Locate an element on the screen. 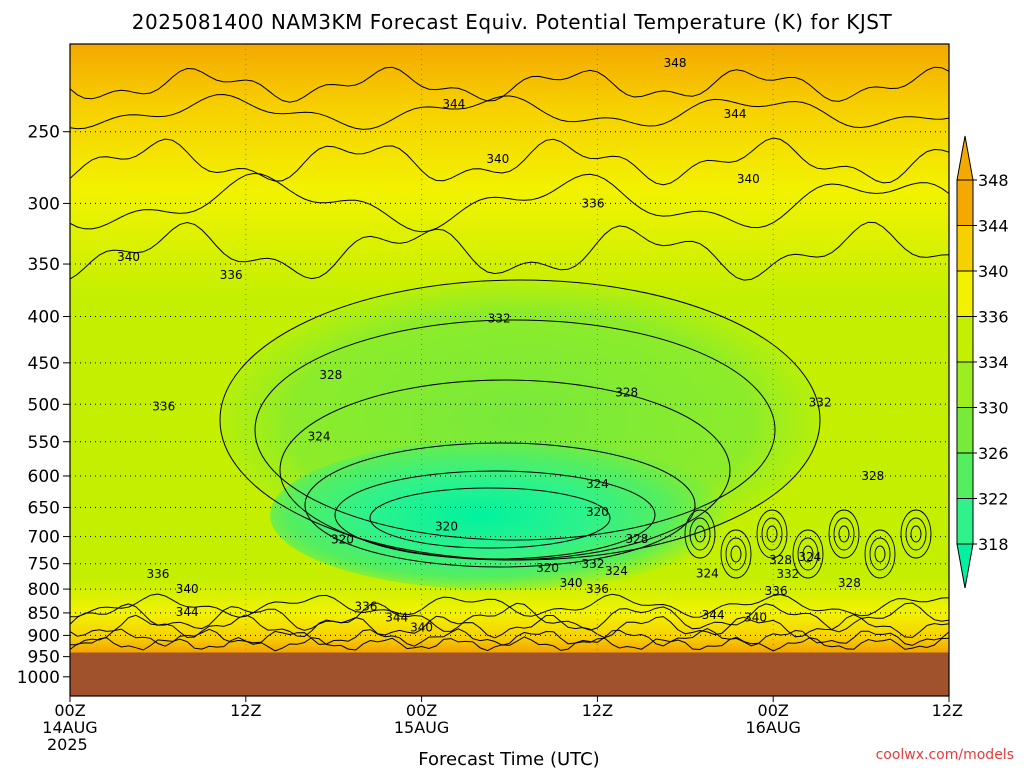  y-tick-label: 250 is located at coordinates (44, 133).